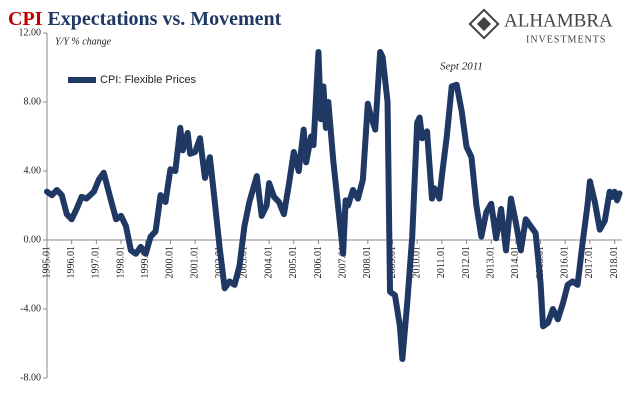  I want to click on x-tick-label: 1998.01, so click(120, 262).